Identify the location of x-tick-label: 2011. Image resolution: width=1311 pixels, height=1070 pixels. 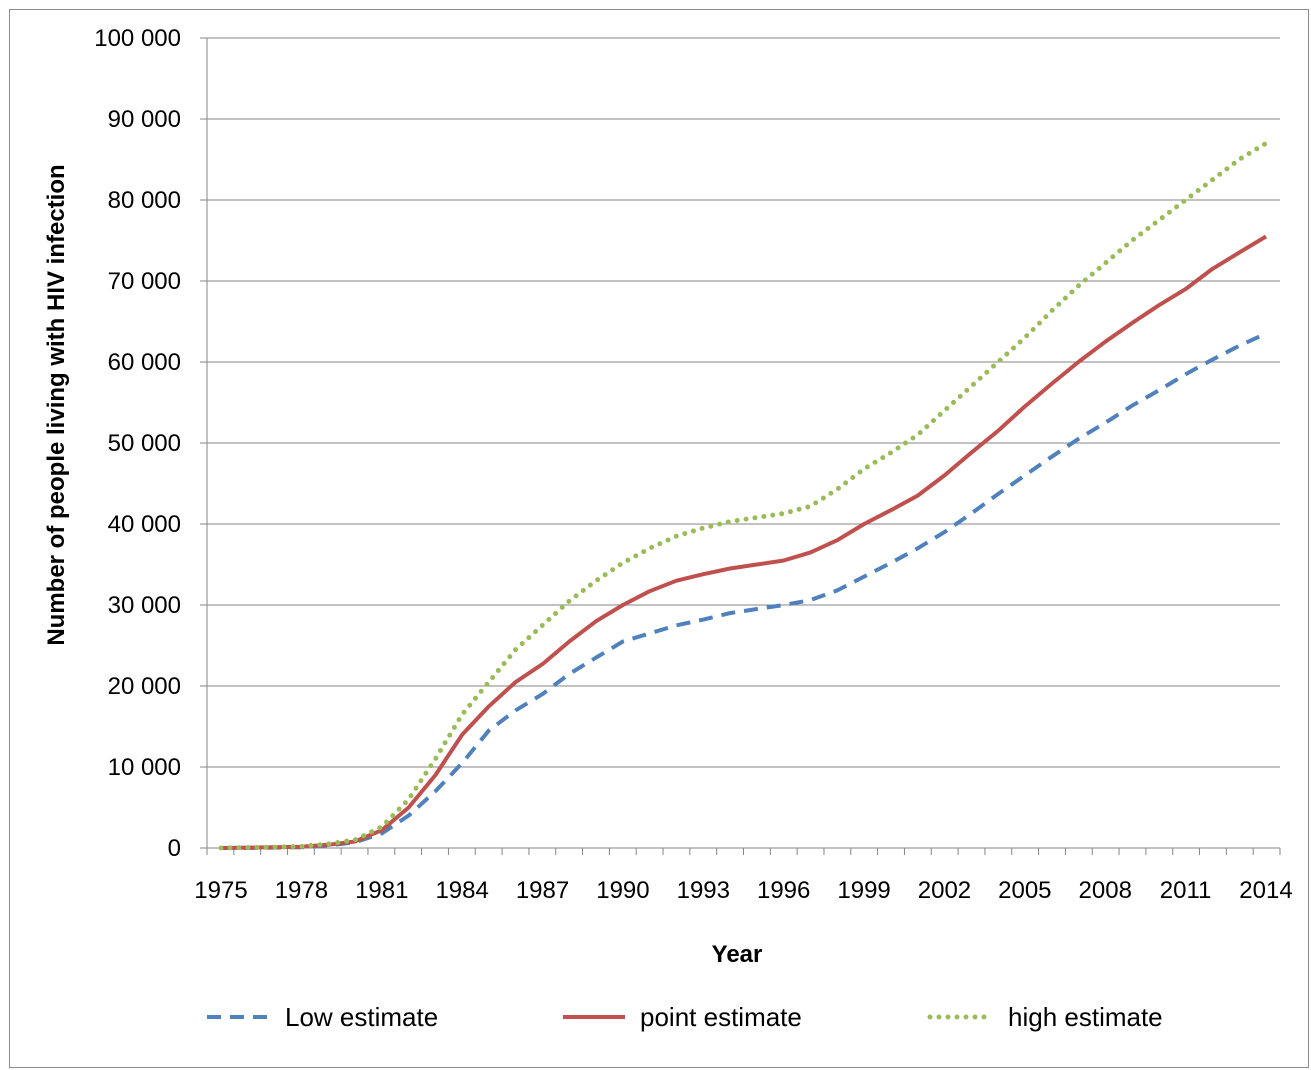
(1186, 890).